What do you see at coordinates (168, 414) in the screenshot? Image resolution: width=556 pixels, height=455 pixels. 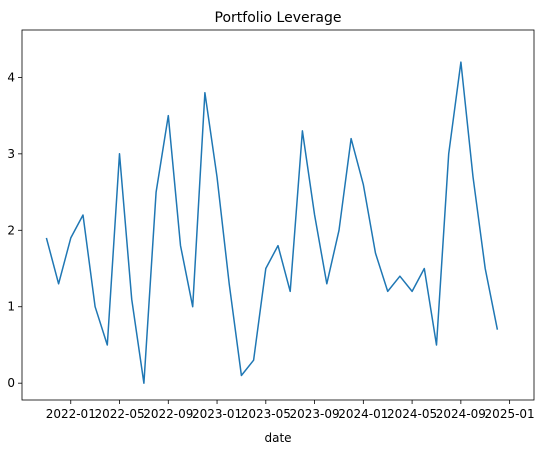 I see `x-tick-label: 2022-09` at bounding box center [168, 414].